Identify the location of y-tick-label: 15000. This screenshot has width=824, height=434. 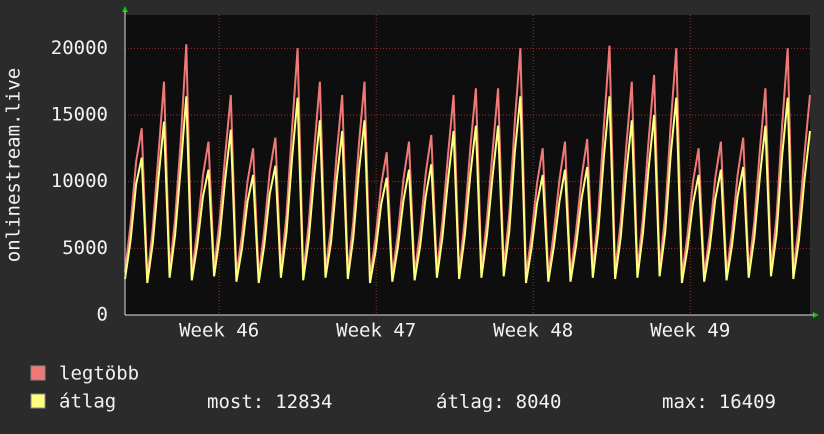
(79, 115).